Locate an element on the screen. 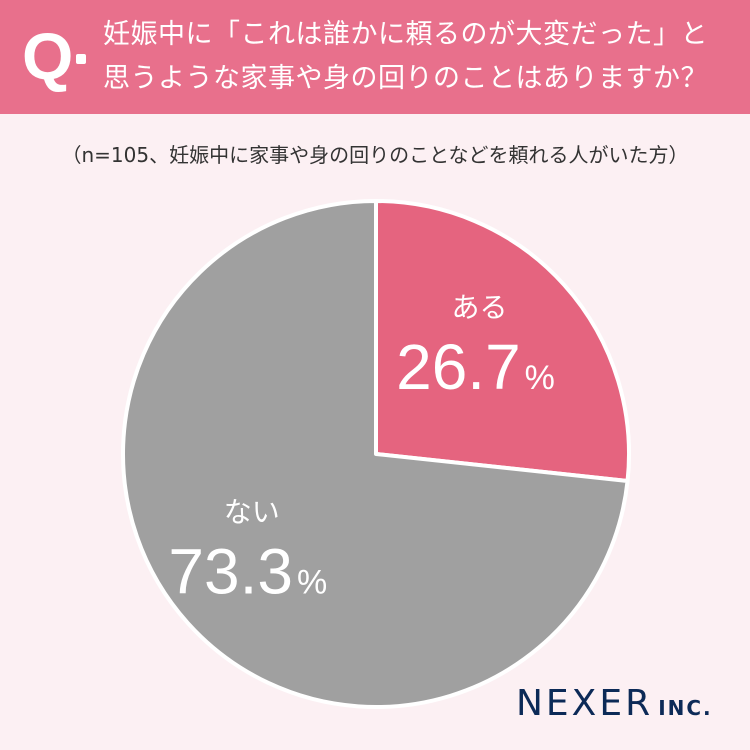 This screenshot has height=750, width=750. nexer-logo: NEXER INC. is located at coordinates (614, 703).